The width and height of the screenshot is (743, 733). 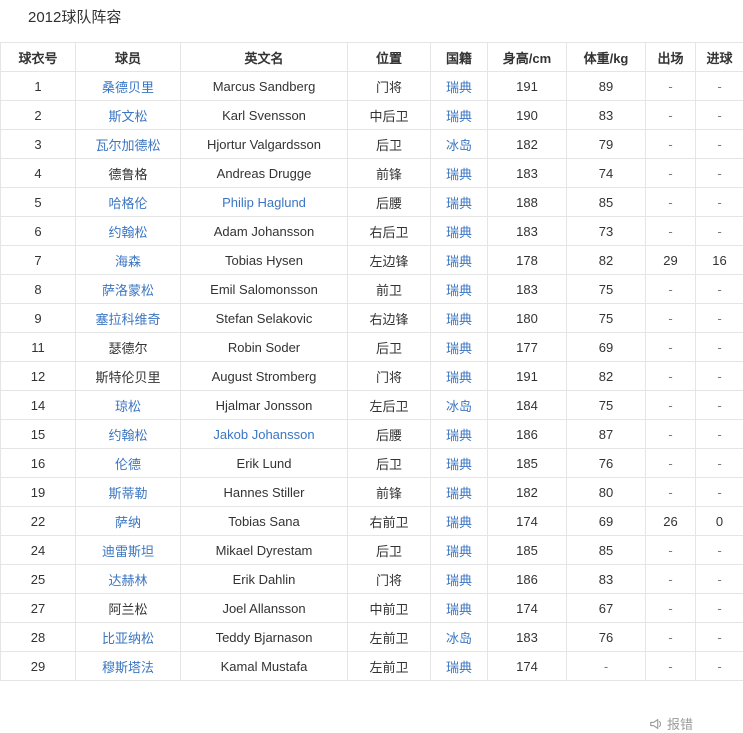 What do you see at coordinates (128, 667) in the screenshot?
I see `player-link: 穆斯塔法` at bounding box center [128, 667].